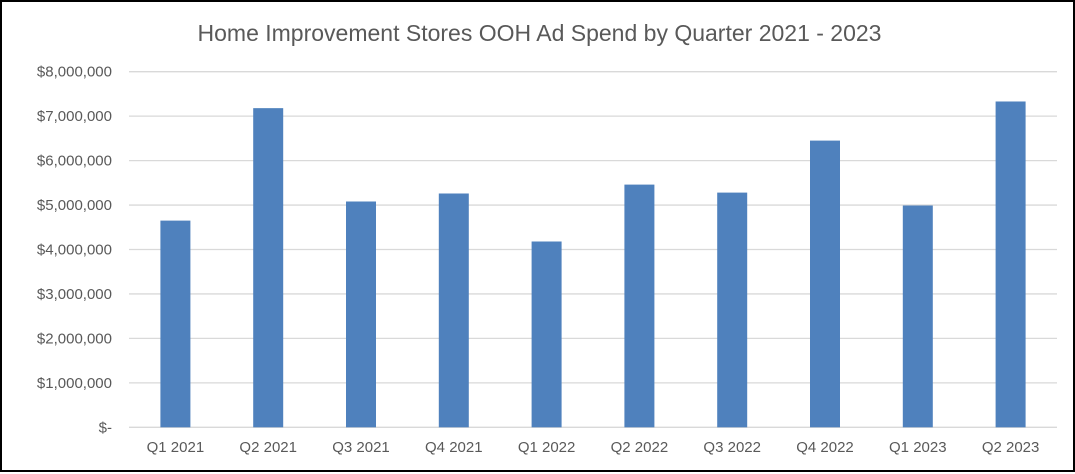  I want to click on y-tick-label: $6,000,000, so click(74, 161).